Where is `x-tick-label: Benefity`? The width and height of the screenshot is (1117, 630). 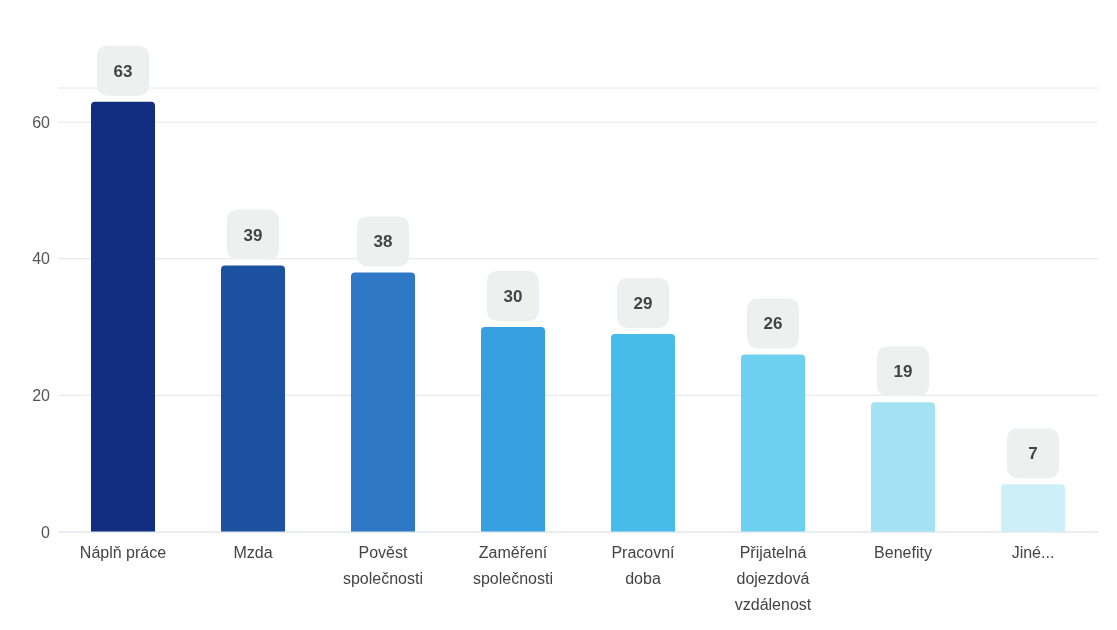
x-tick-label: Benefity is located at coordinates (903, 552).